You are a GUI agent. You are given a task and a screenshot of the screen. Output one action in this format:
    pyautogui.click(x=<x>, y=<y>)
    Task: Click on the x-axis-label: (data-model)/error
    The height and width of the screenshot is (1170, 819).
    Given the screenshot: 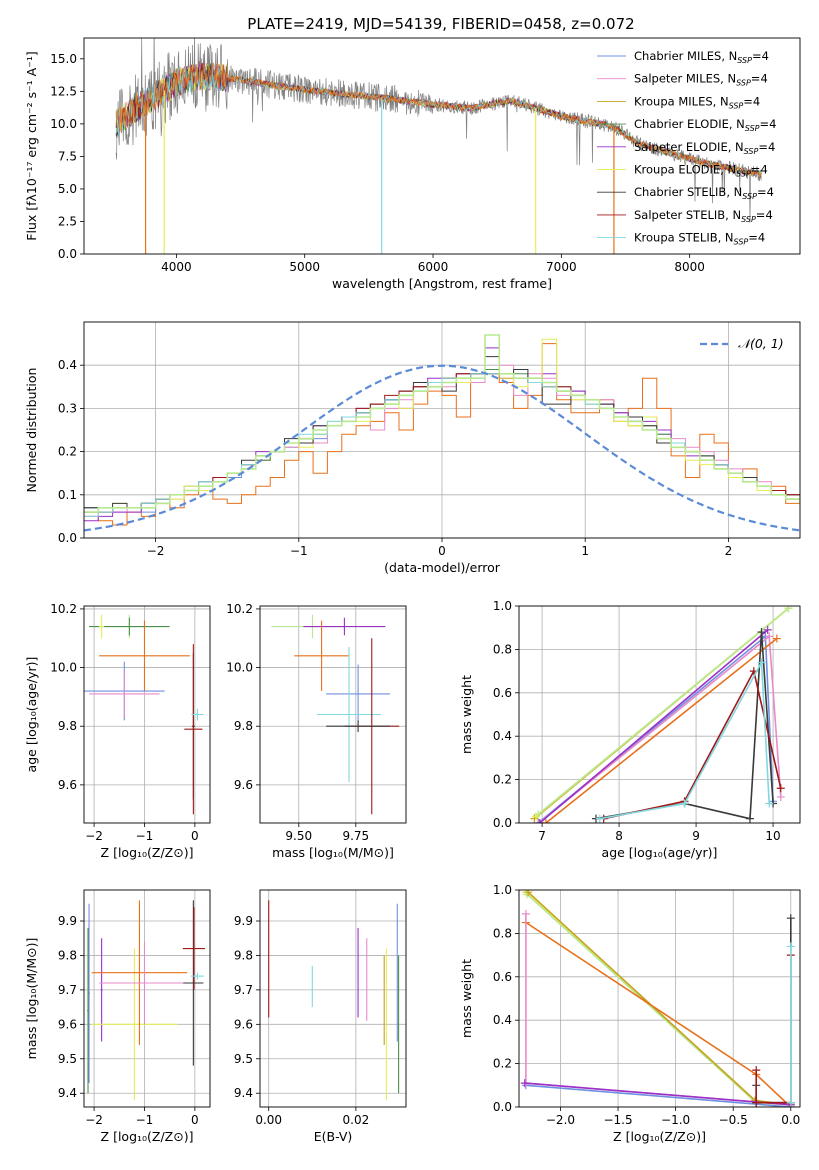 What is the action you would take?
    pyautogui.click(x=442, y=567)
    